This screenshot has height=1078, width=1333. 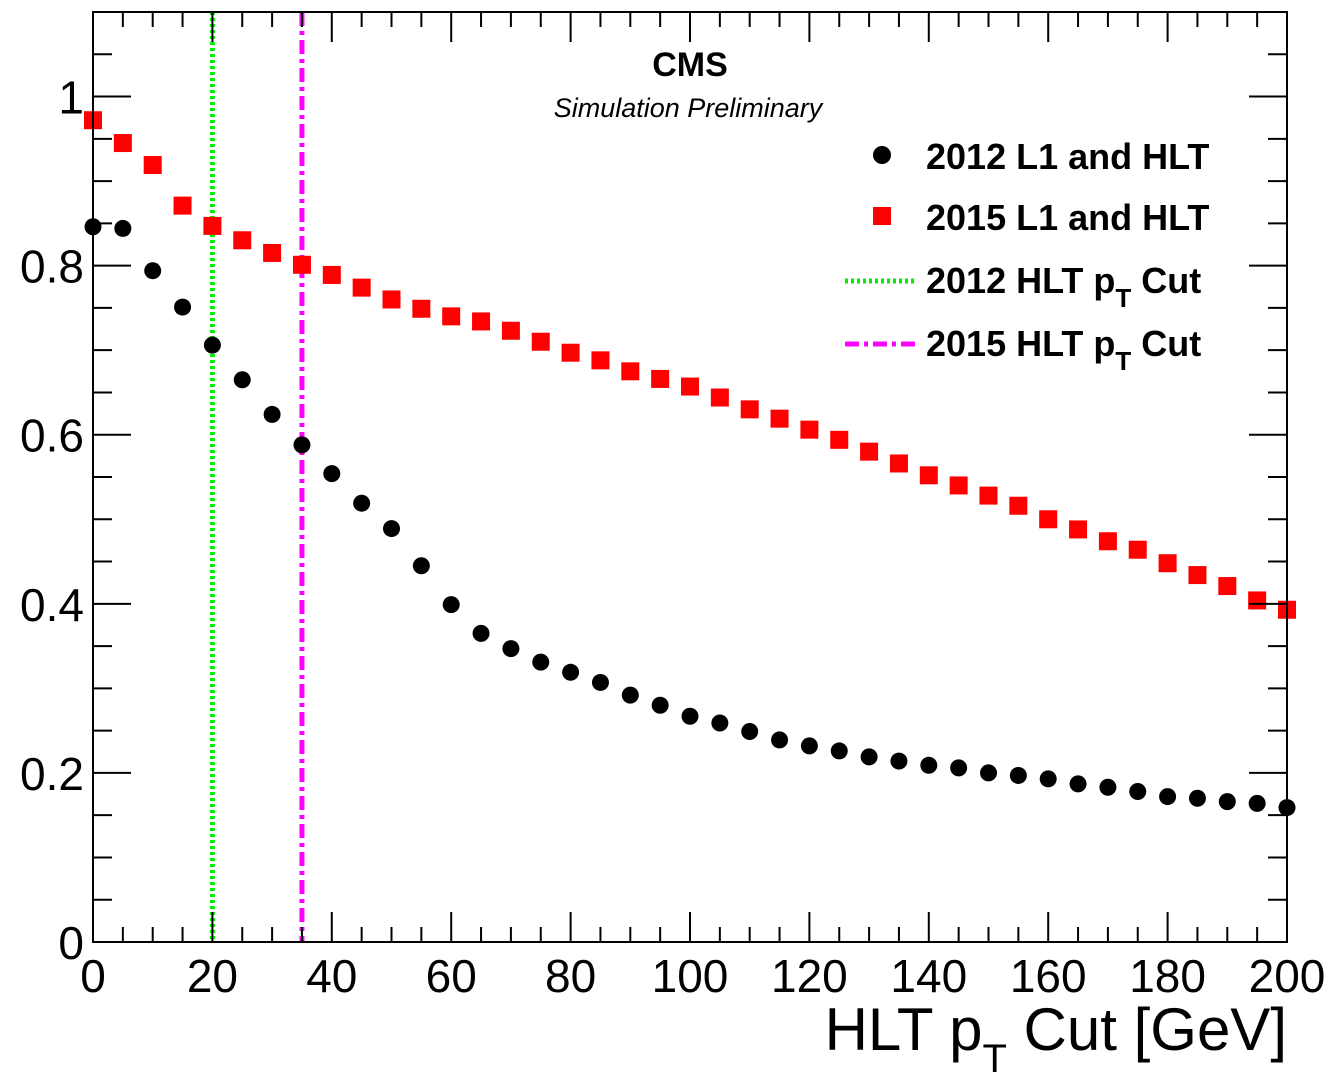 I want to click on x-tick-label: 100, so click(x=690, y=976).